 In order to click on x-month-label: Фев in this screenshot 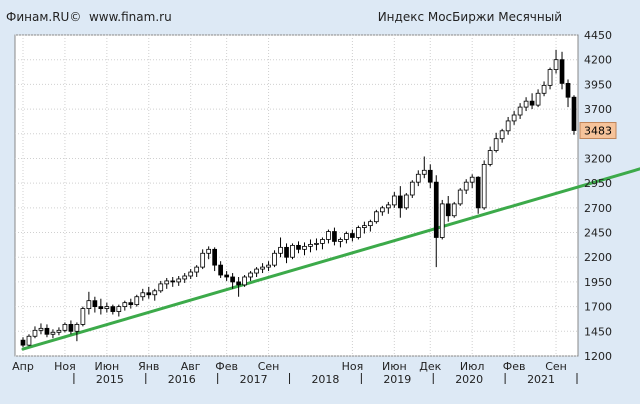, I will do `click(226, 366)`.